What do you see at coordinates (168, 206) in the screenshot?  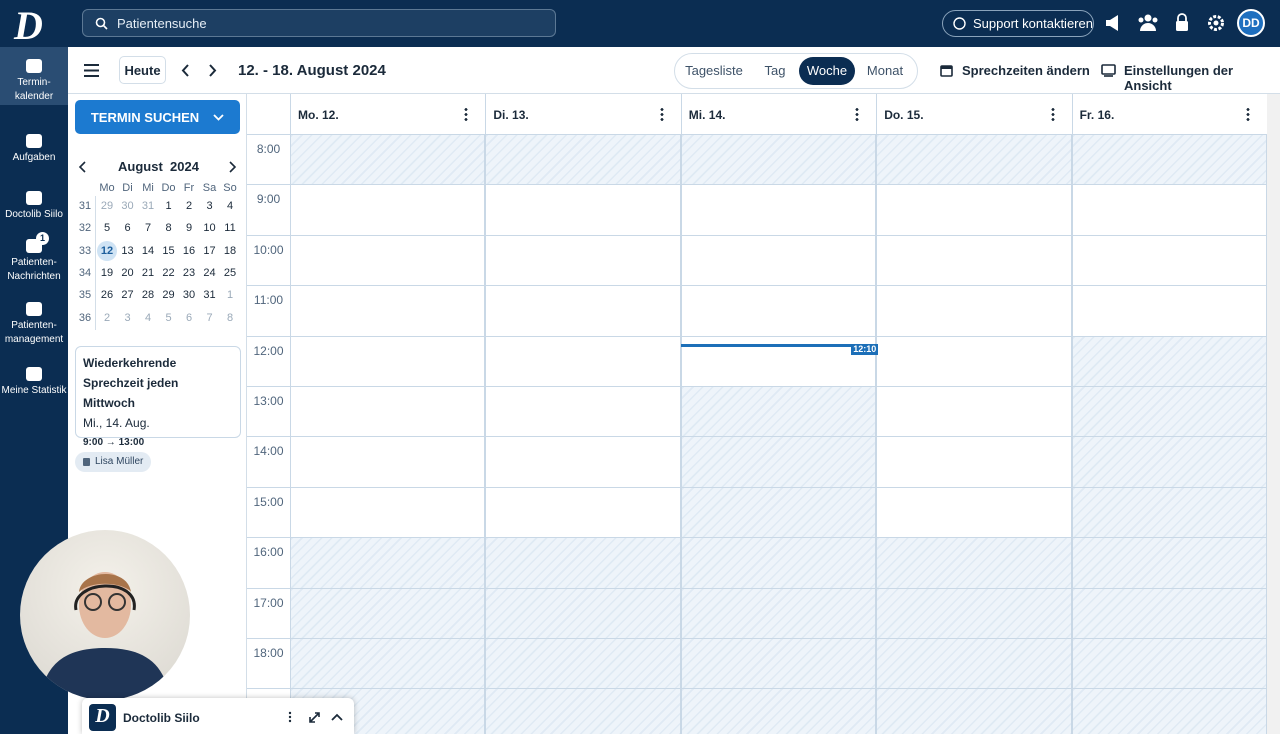 I see `day: 1` at bounding box center [168, 206].